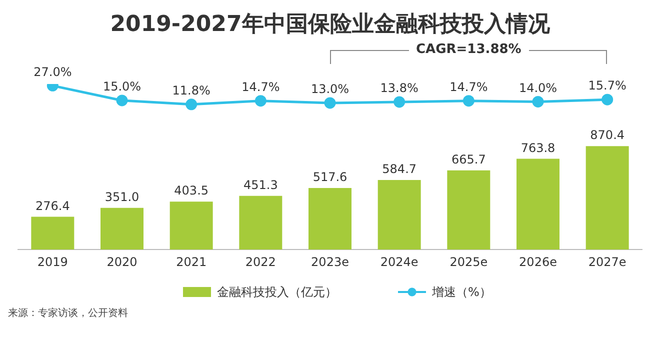  I want to click on x-tick-label: 2026e, so click(538, 261).